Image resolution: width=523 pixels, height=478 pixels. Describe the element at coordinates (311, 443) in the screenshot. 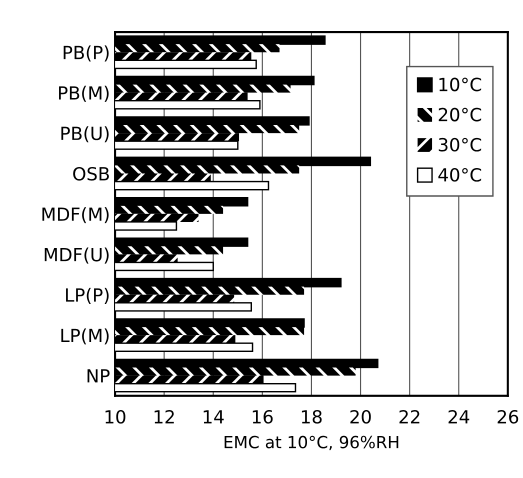

I see `x-axis-title: EMC at 10°C, 96%RH` at that location.